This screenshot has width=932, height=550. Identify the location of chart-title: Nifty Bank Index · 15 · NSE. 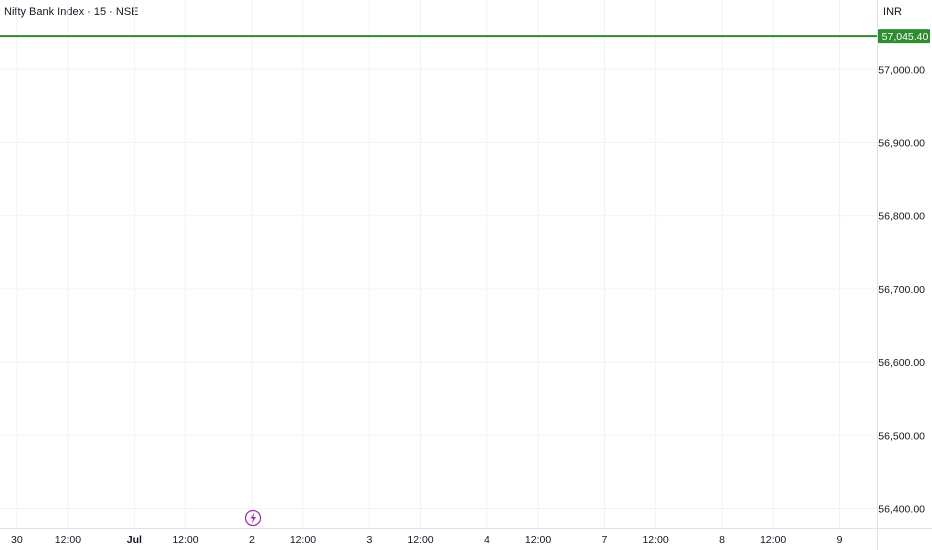
(71, 12).